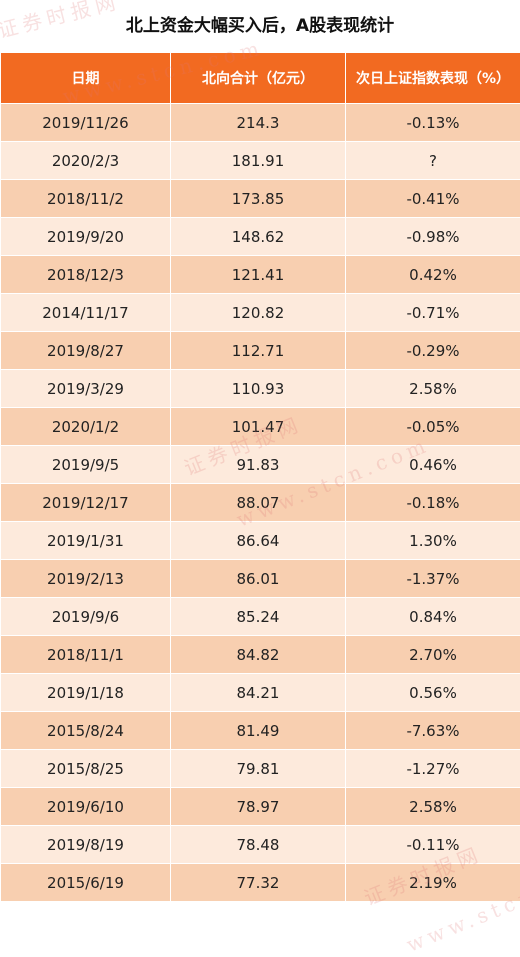 The width and height of the screenshot is (520, 957). What do you see at coordinates (433, 78) in the screenshot?
I see `column-header-next-day-index: 次日上证指数表现（%）` at bounding box center [433, 78].